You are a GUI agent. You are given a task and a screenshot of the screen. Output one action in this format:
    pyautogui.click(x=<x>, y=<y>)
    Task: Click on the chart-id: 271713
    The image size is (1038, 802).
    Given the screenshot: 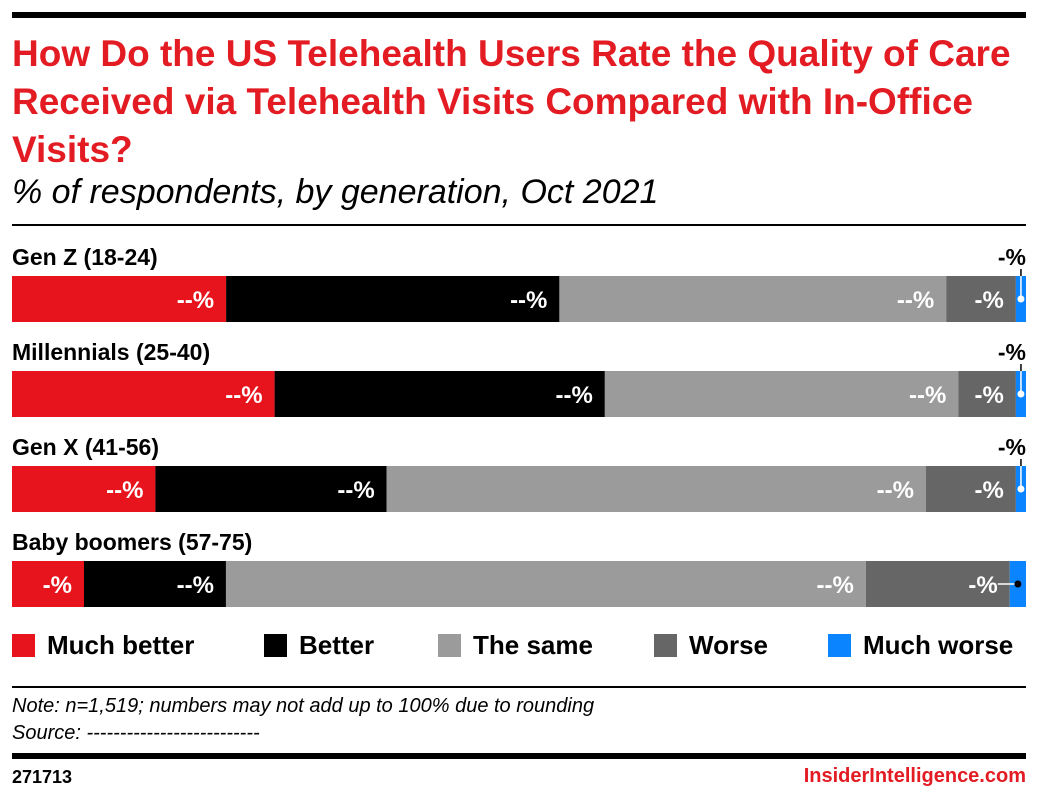 What is the action you would take?
    pyautogui.click(x=42, y=777)
    